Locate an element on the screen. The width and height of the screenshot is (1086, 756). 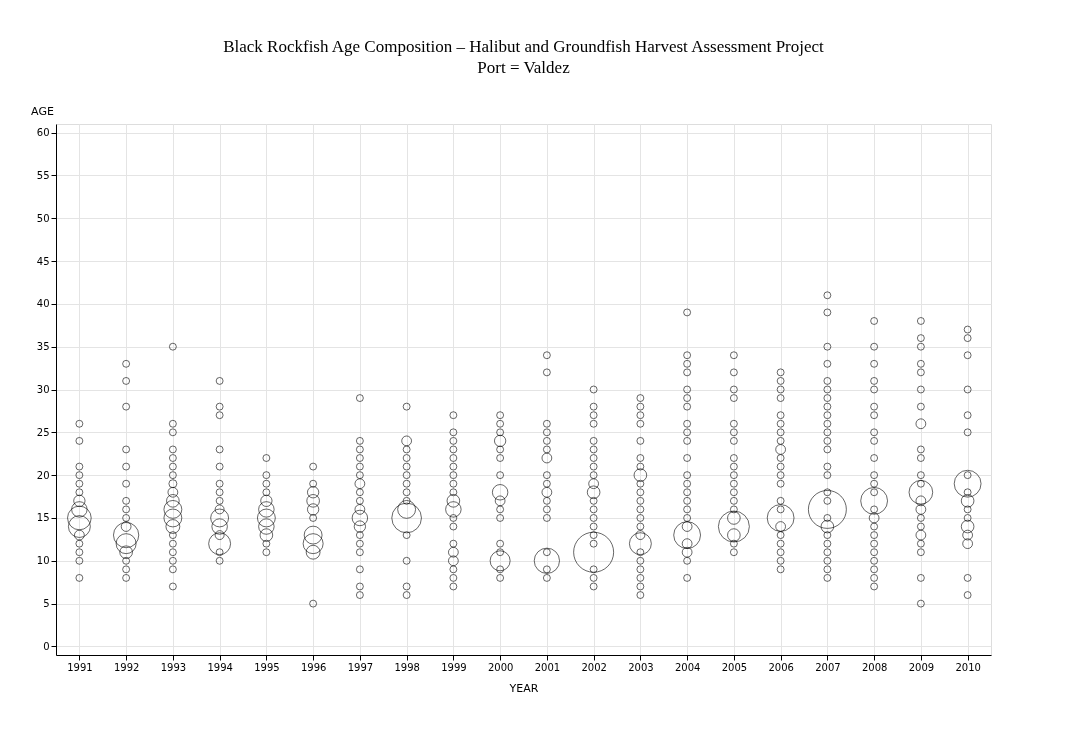
y-tick-label: 30 is located at coordinates (43, 389).